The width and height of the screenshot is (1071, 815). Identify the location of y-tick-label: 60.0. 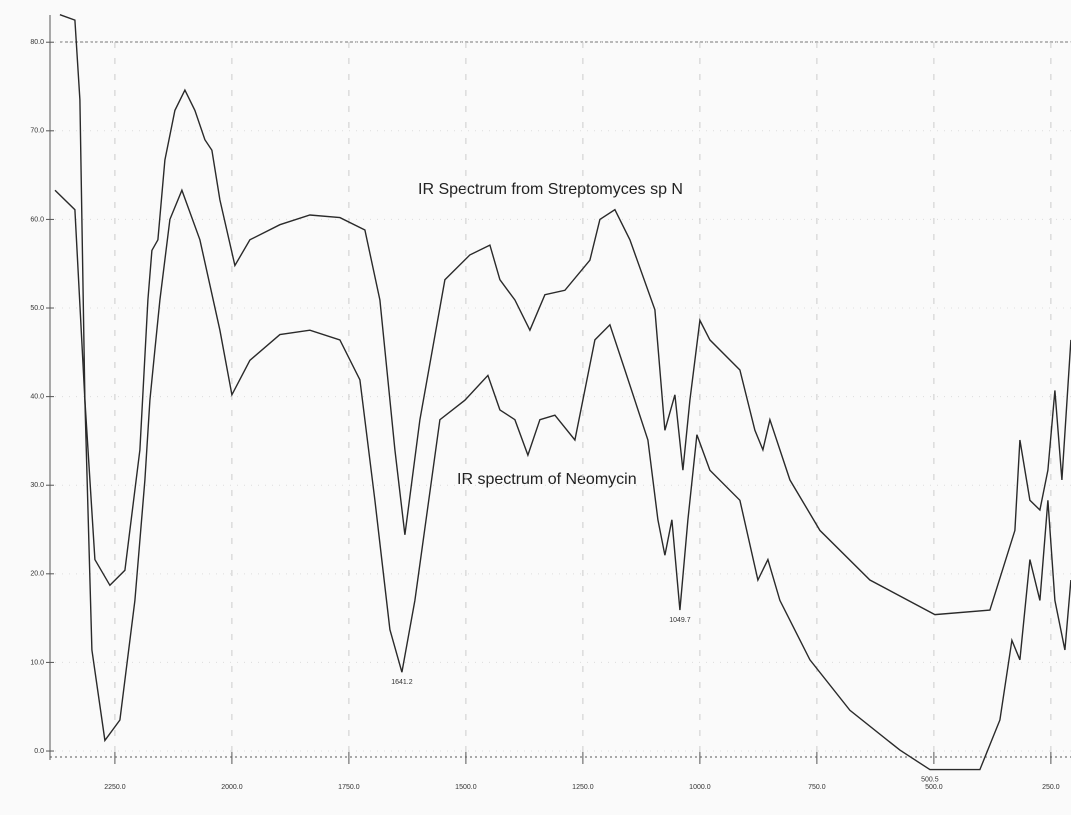
(37, 219).